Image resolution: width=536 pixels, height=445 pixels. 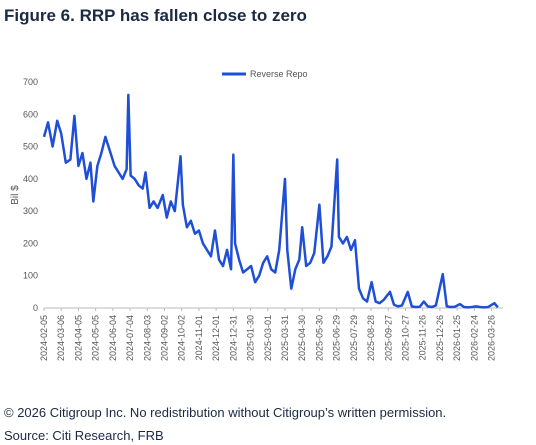 What do you see at coordinates (113, 338) in the screenshot?
I see `x-tick-label: 2024-06-04` at bounding box center [113, 338].